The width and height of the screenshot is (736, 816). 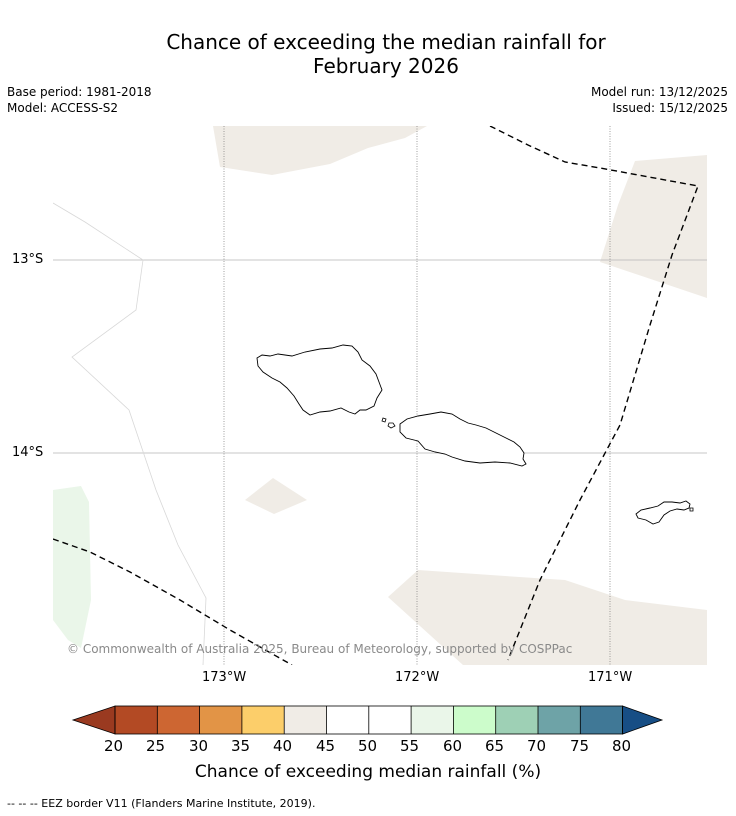 I want to click on region-40-45-small, so click(x=276, y=496).